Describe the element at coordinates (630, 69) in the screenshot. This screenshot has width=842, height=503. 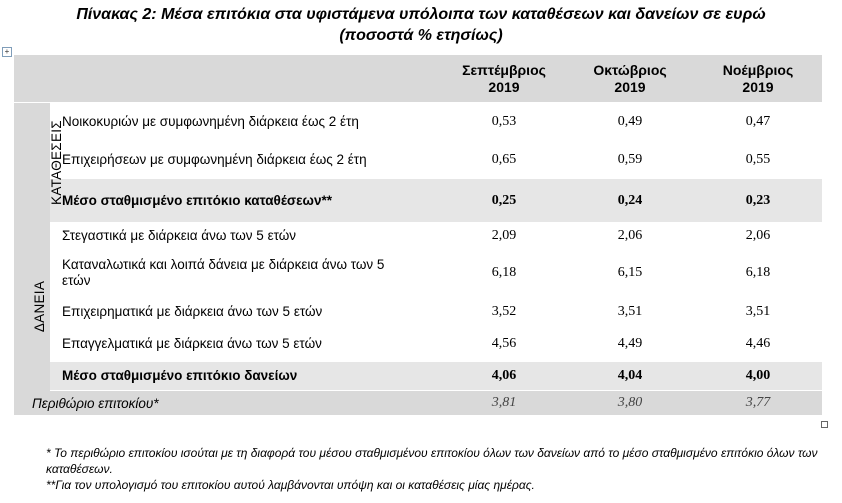
I see `month-name: Οκτώβριος` at that location.